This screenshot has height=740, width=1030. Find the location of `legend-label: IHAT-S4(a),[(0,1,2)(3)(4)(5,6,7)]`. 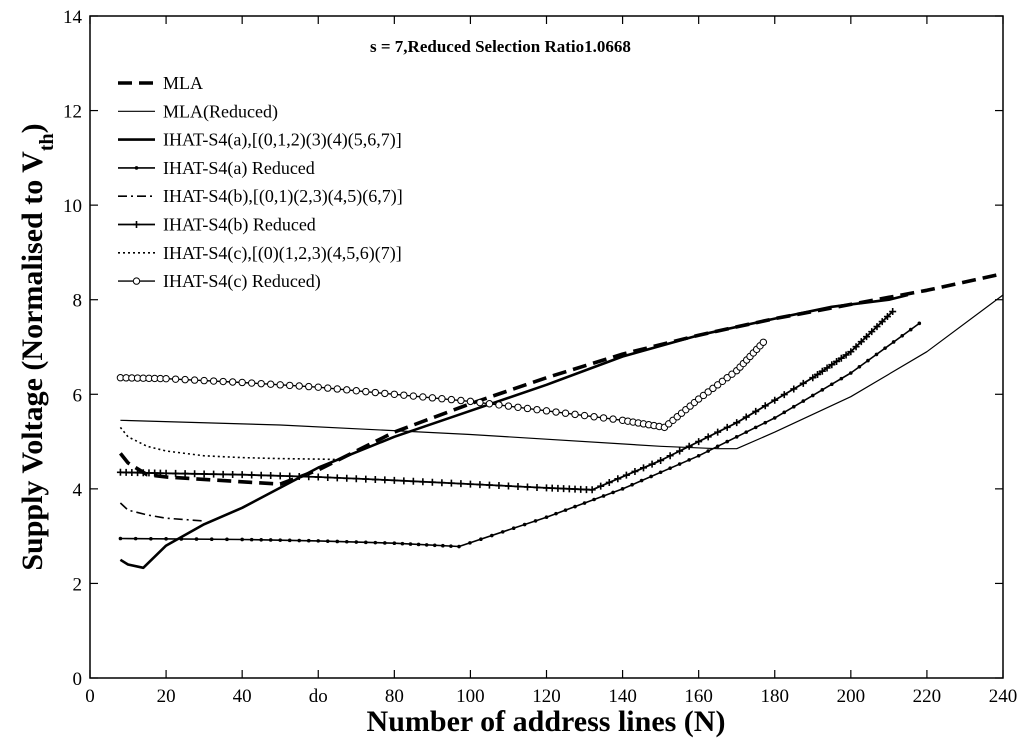

legend-label: IHAT-S4(a),[(0,1,2)(3)(4)(5,6,7)] is located at coordinates (282, 140).